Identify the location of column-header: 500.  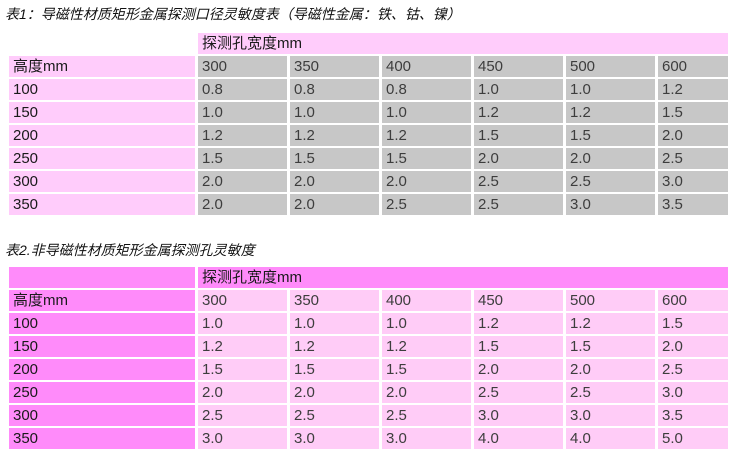
(610, 300).